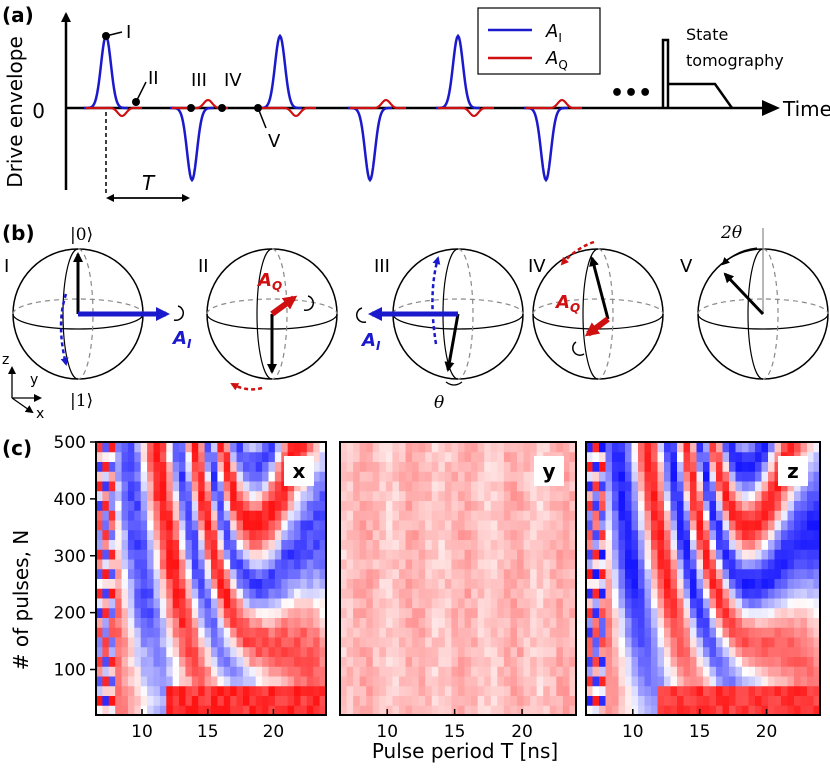 The height and width of the screenshot is (769, 830). Describe the element at coordinates (70, 671) in the screenshot. I see `y-tick-label: 100` at that location.